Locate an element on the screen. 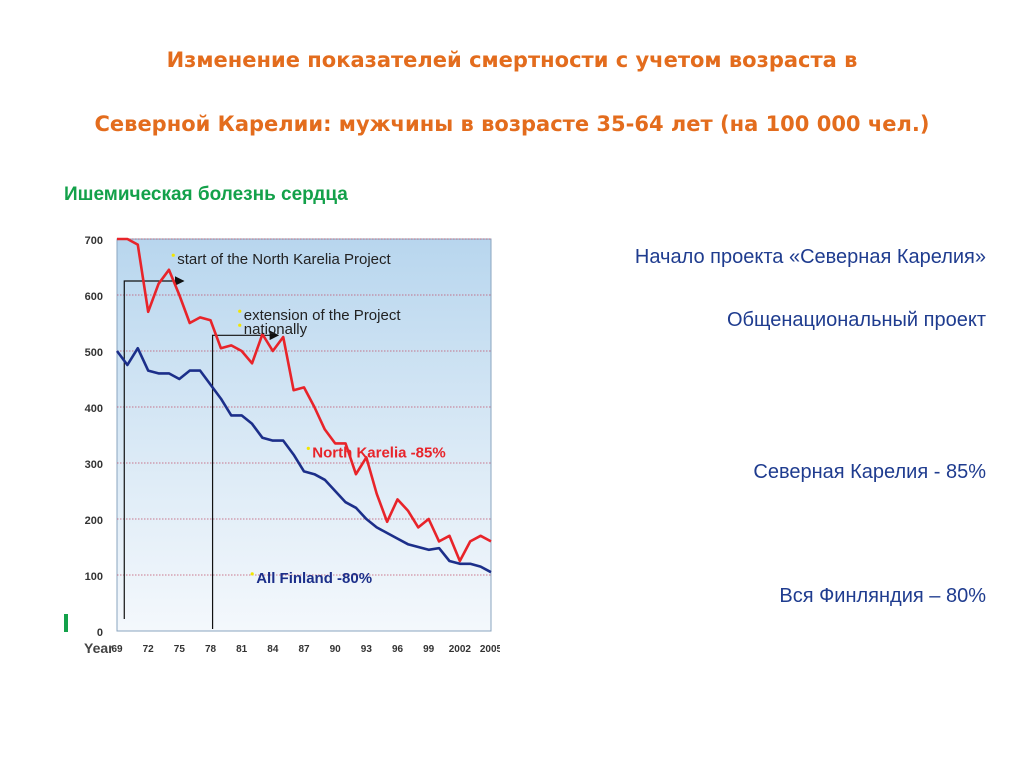 This screenshot has height=768, width=1024. x-tick-label: 96 is located at coordinates (398, 649).